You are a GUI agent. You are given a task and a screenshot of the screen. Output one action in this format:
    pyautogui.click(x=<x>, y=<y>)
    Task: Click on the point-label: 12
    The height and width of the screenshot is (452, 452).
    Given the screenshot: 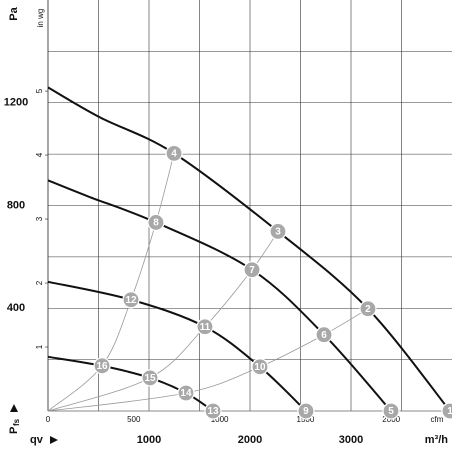 What is the action you would take?
    pyautogui.click(x=131, y=300)
    